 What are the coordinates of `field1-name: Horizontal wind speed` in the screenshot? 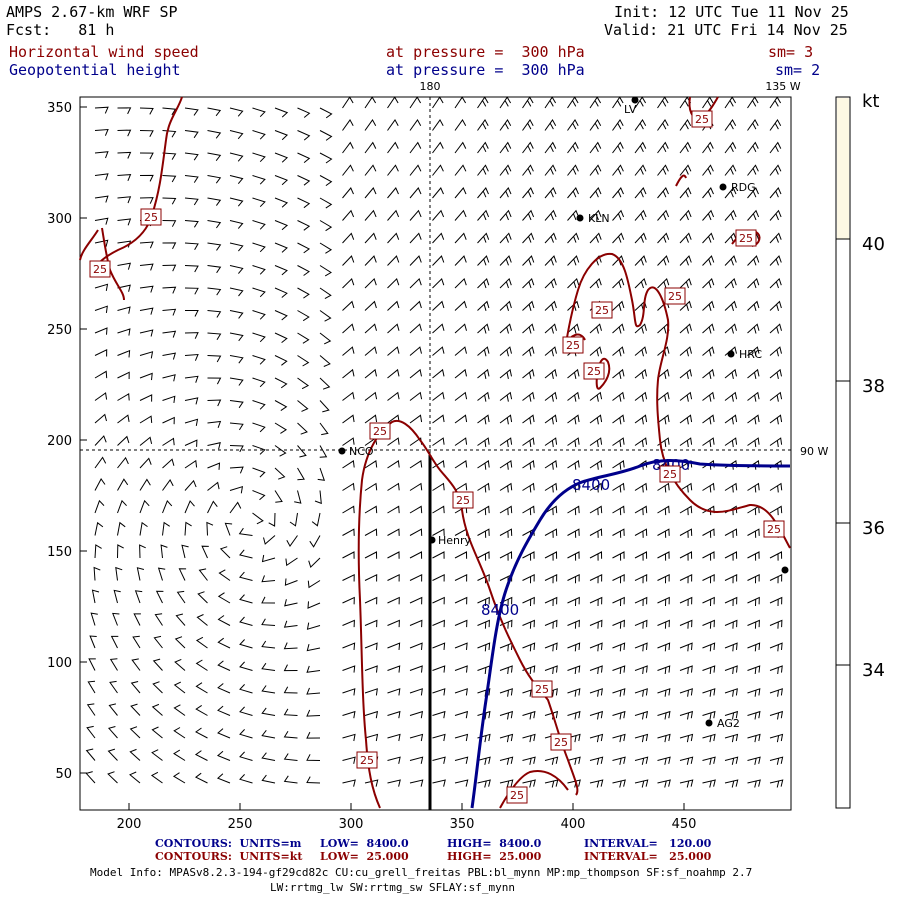 It's located at (104, 52).